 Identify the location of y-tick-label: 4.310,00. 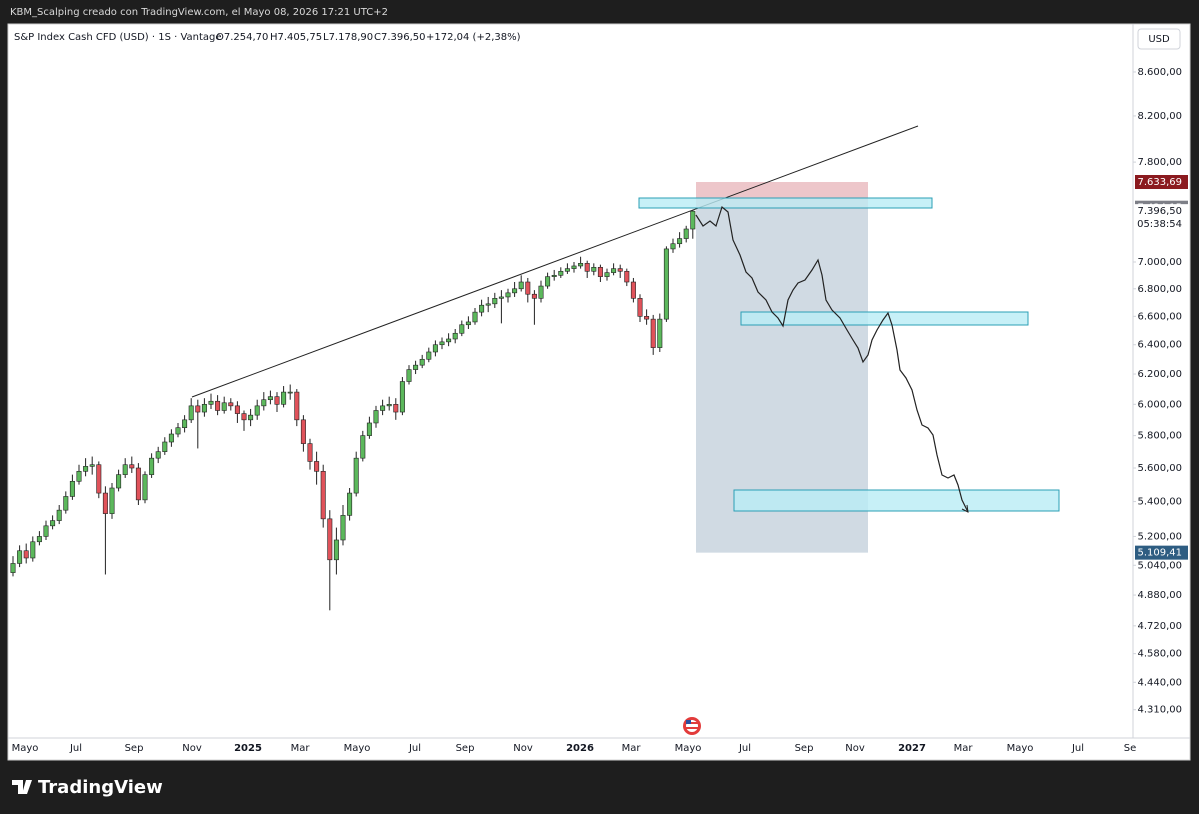
(1159, 710).